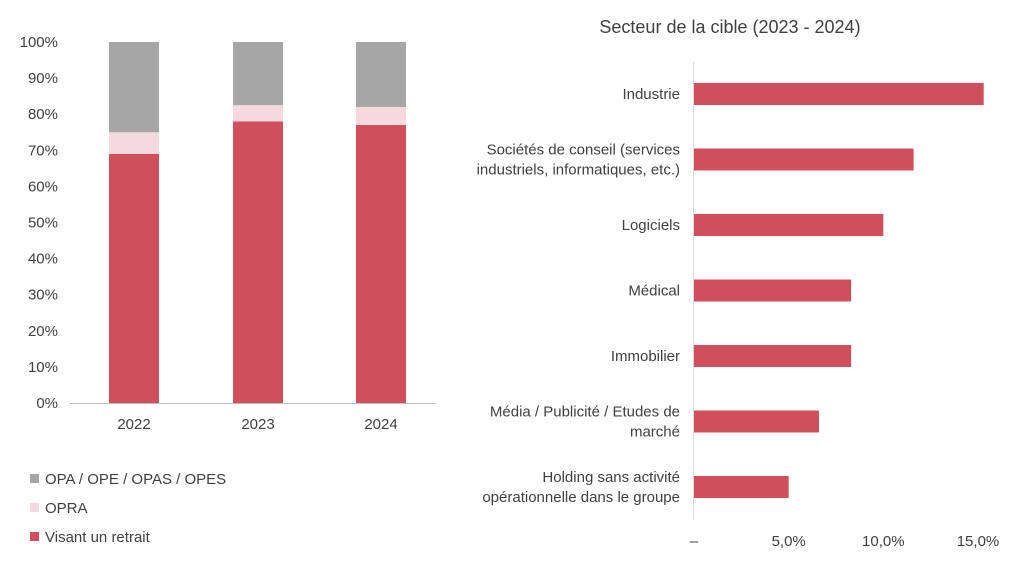  I want to click on x-category-label: 2024, so click(380, 424).